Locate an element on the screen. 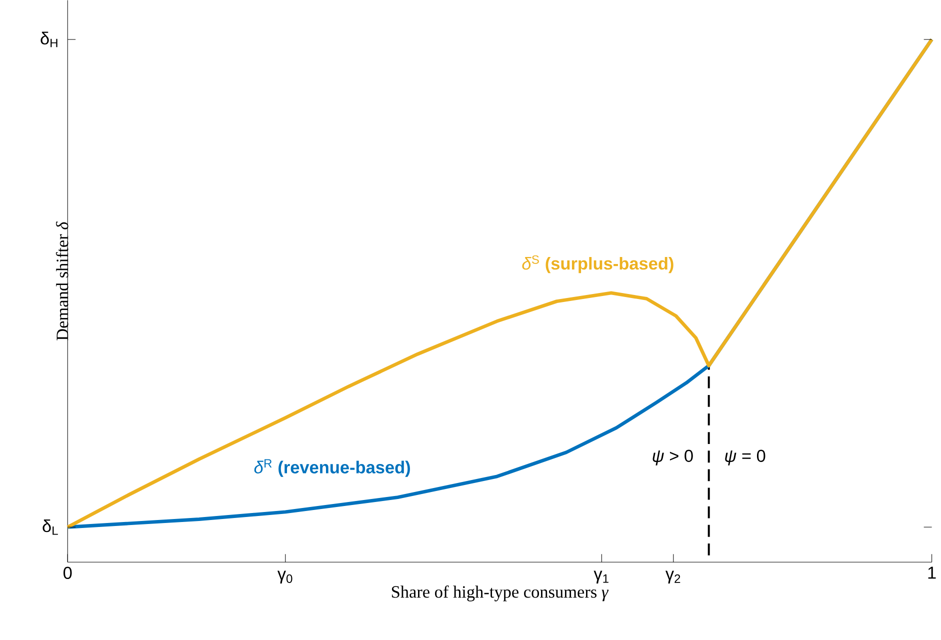 Image resolution: width=941 pixels, height=640 pixels. text: γ$_{2}$ is located at coordinates (672, 577).